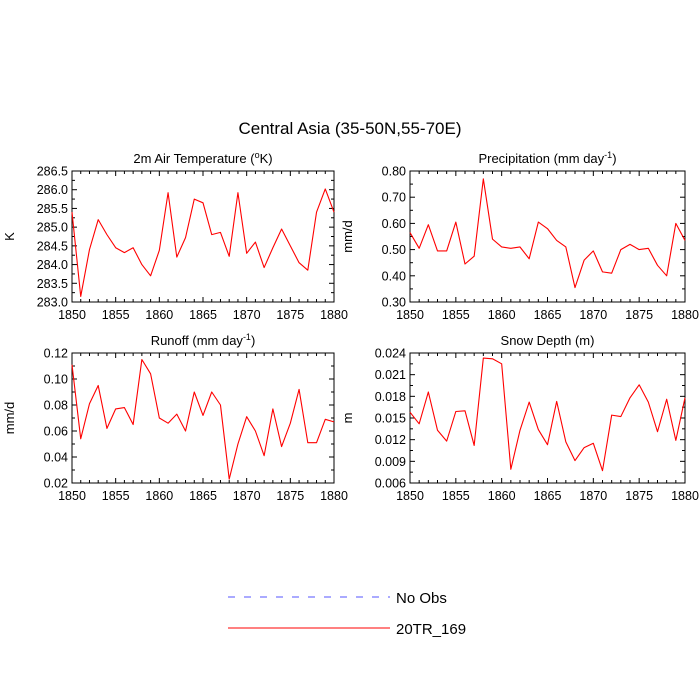 The height and width of the screenshot is (700, 700). What do you see at coordinates (52, 265) in the screenshot?
I see `y-tick-label: 284.0` at bounding box center [52, 265].